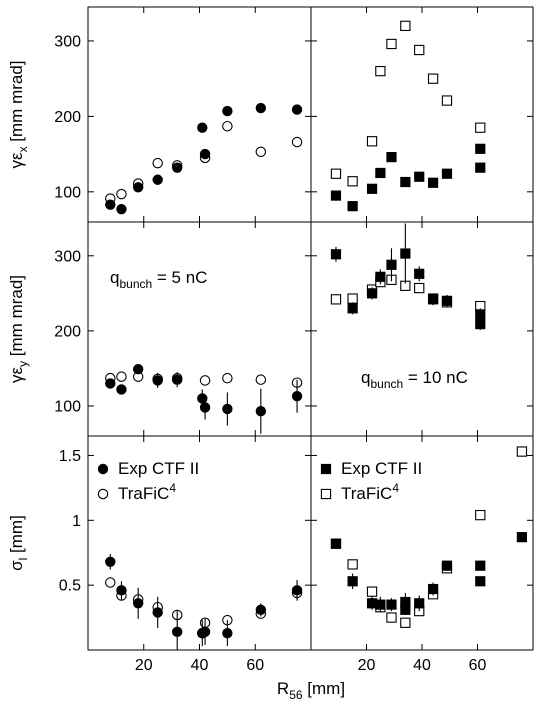 The image size is (544, 717). What do you see at coordinates (135, 284) in the screenshot?
I see `charge-label-c0-sub: bunch` at bounding box center [135, 284].